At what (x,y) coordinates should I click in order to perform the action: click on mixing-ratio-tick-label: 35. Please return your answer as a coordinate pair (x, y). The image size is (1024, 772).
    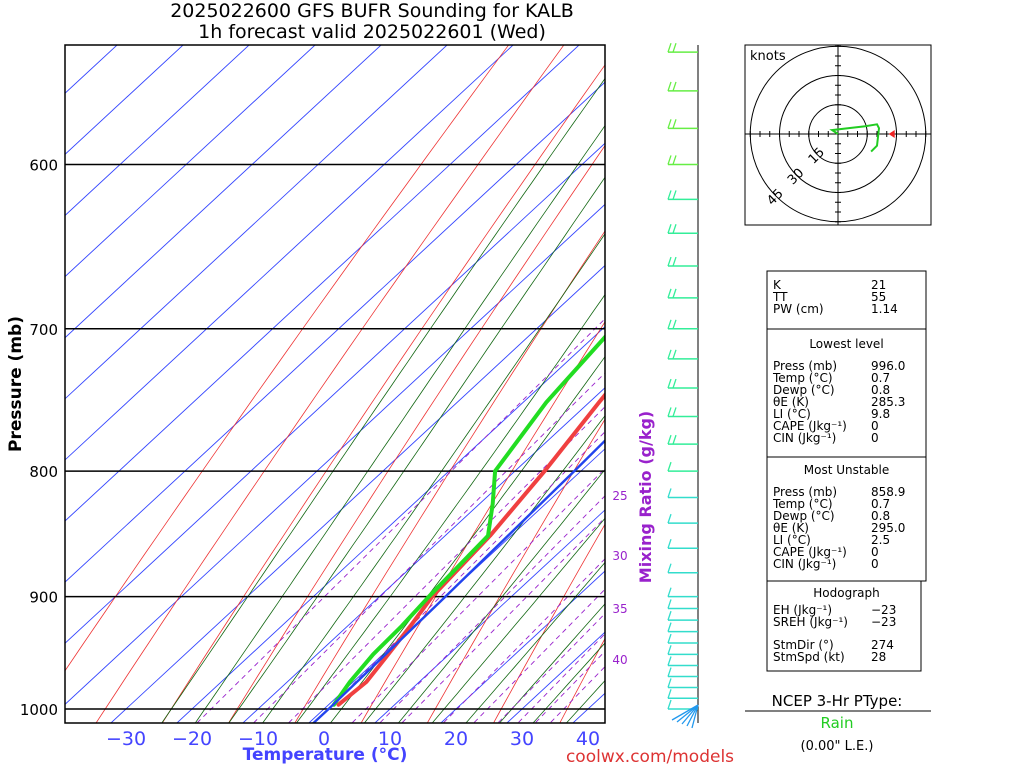
    Looking at the image, I should click on (619, 609).